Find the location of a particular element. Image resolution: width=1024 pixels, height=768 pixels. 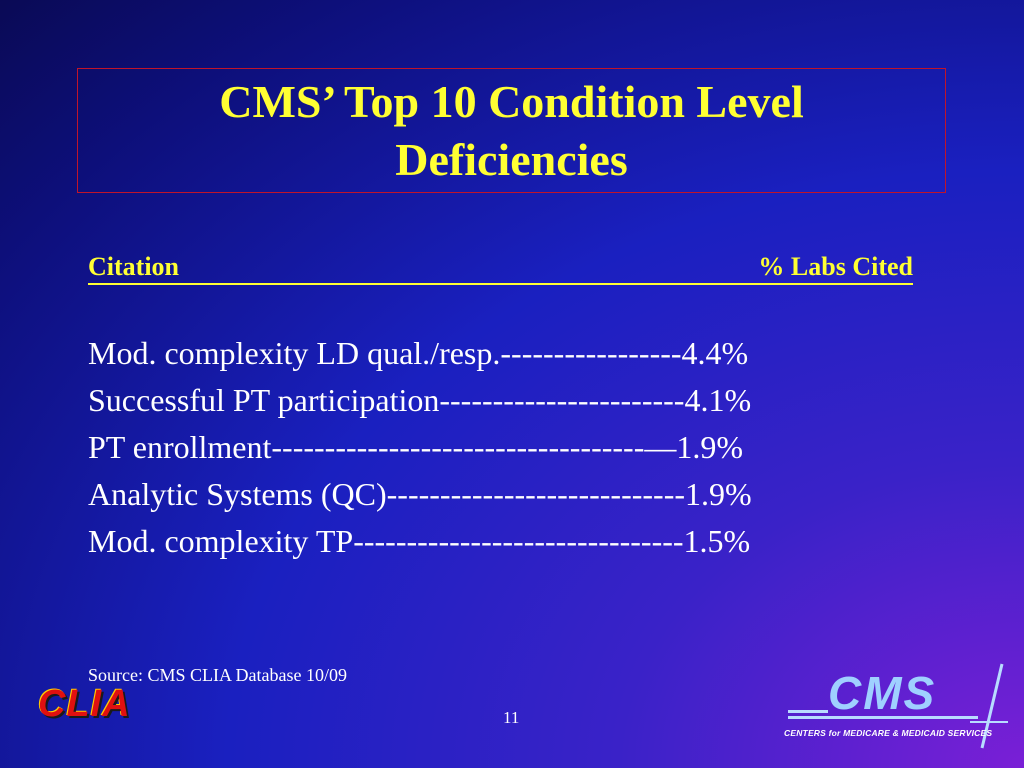

source-note: Source: CMS CLIA Database 10/09 is located at coordinates (217, 675).